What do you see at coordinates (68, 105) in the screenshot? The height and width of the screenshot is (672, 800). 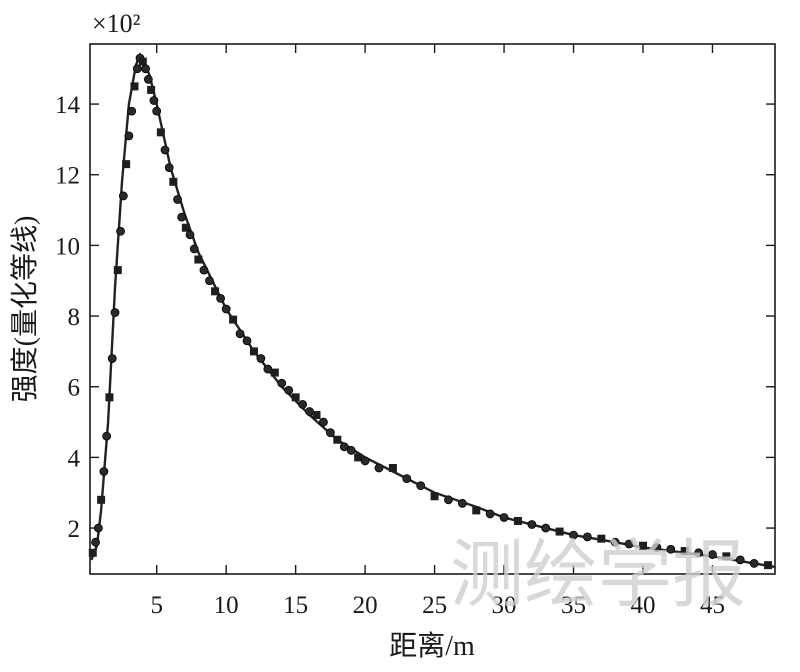 I see `y-tick-label: 14` at bounding box center [68, 105].